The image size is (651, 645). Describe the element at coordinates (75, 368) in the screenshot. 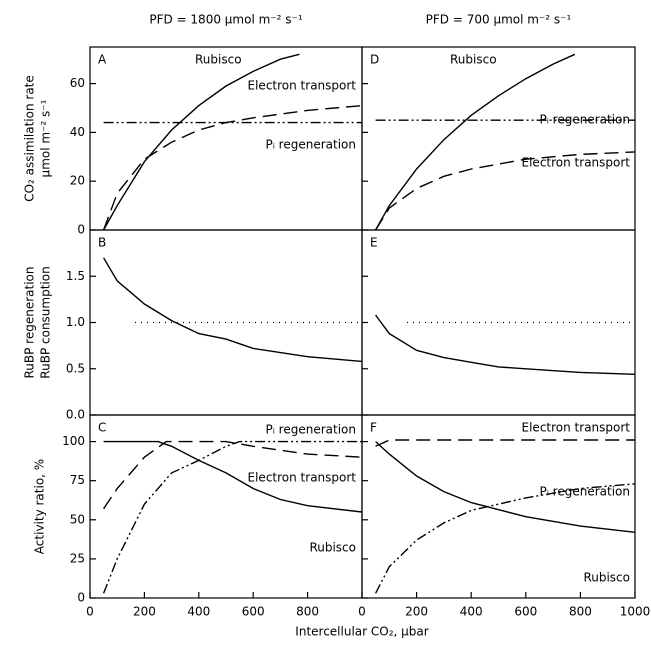

I see `y-tick-label: 0.5` at that location.